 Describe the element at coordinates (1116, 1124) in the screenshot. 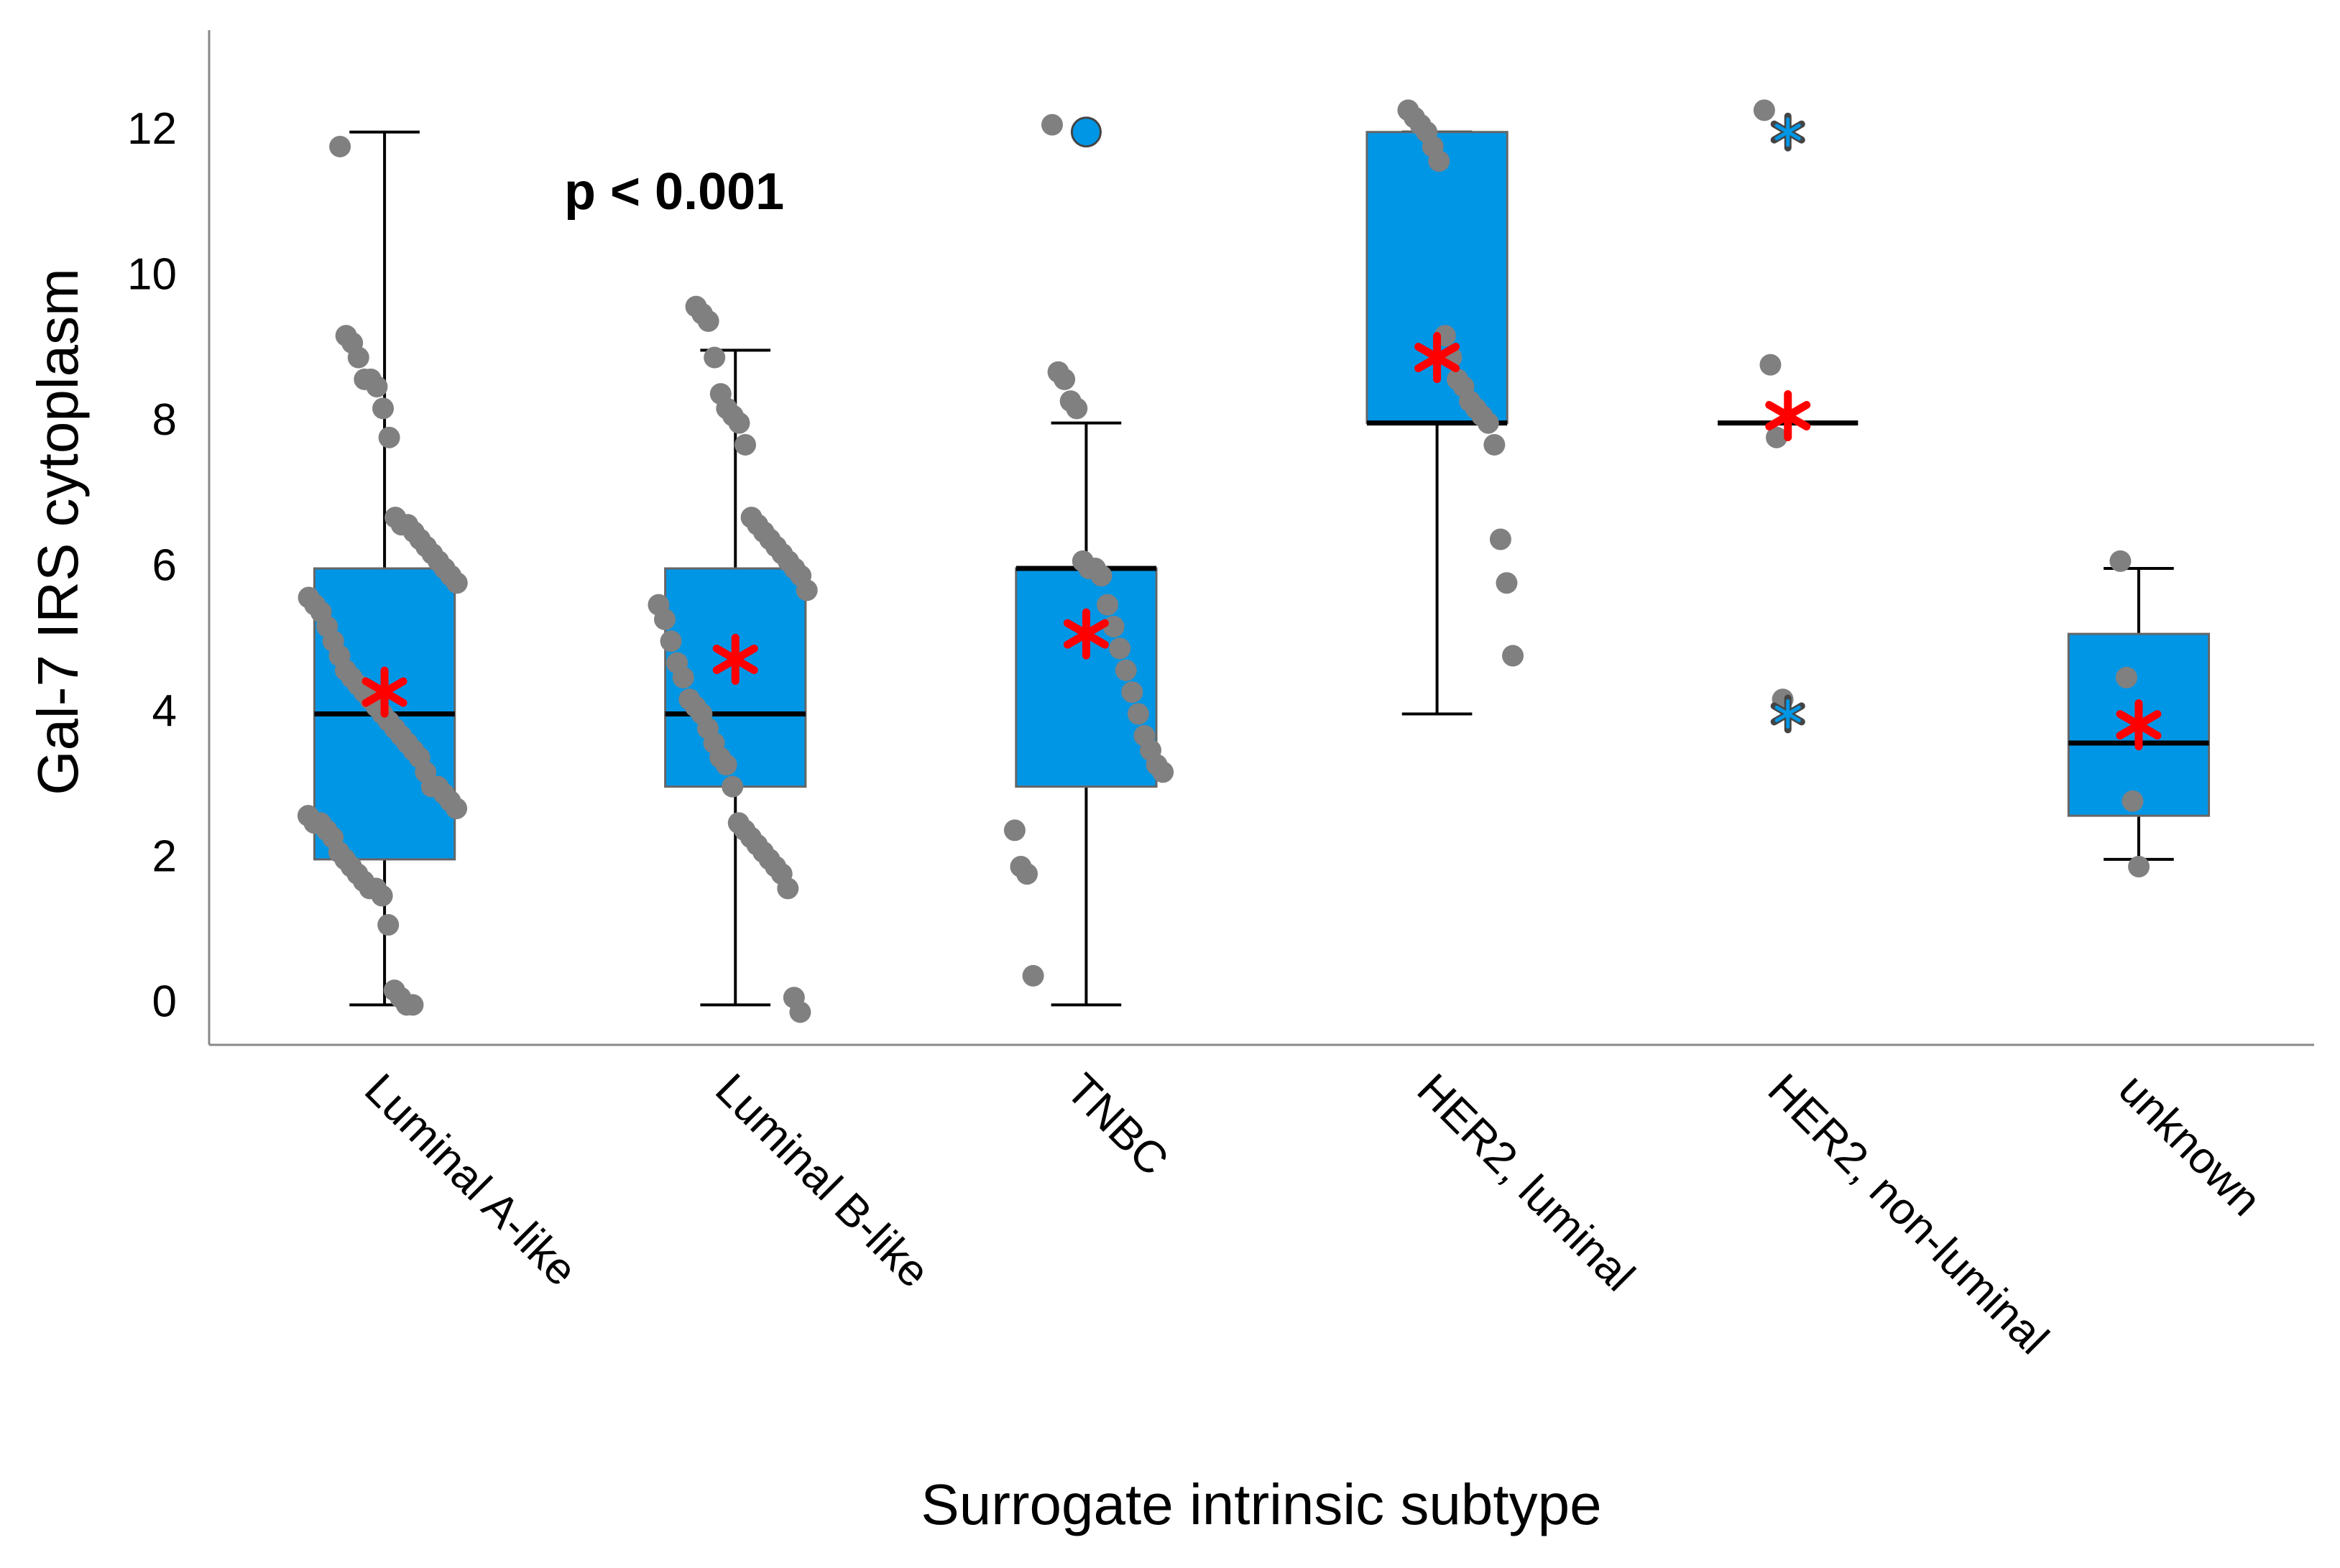

I see `x-tick-label: TNBC` at that location.